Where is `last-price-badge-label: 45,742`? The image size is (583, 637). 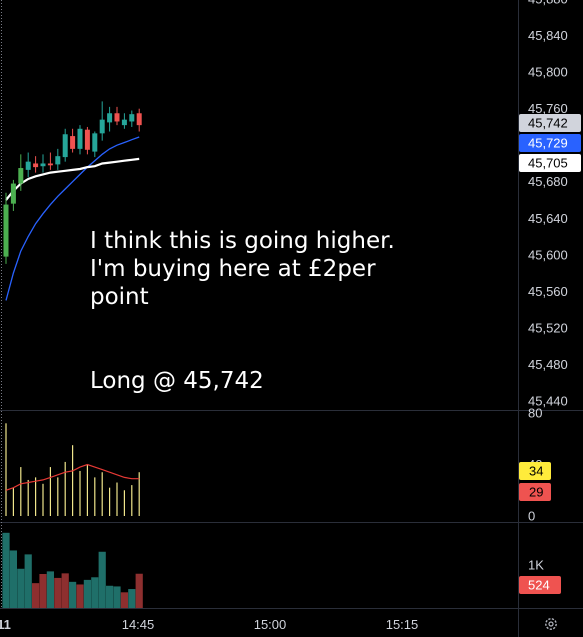
last-price-badge-label: 45,742 is located at coordinates (548, 123).